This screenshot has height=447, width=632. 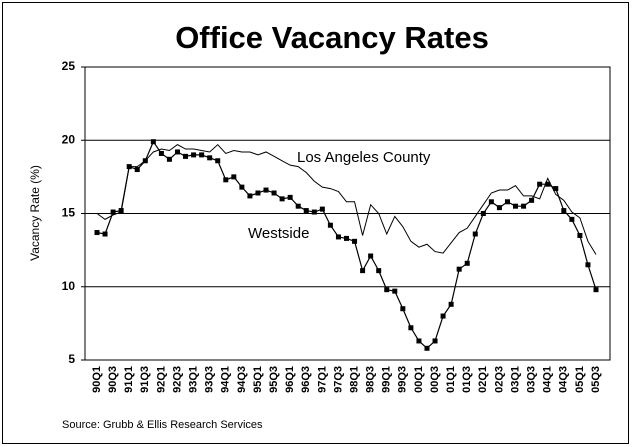 What do you see at coordinates (451, 379) in the screenshot?
I see `x-tick-label: 01Q1` at bounding box center [451, 379].